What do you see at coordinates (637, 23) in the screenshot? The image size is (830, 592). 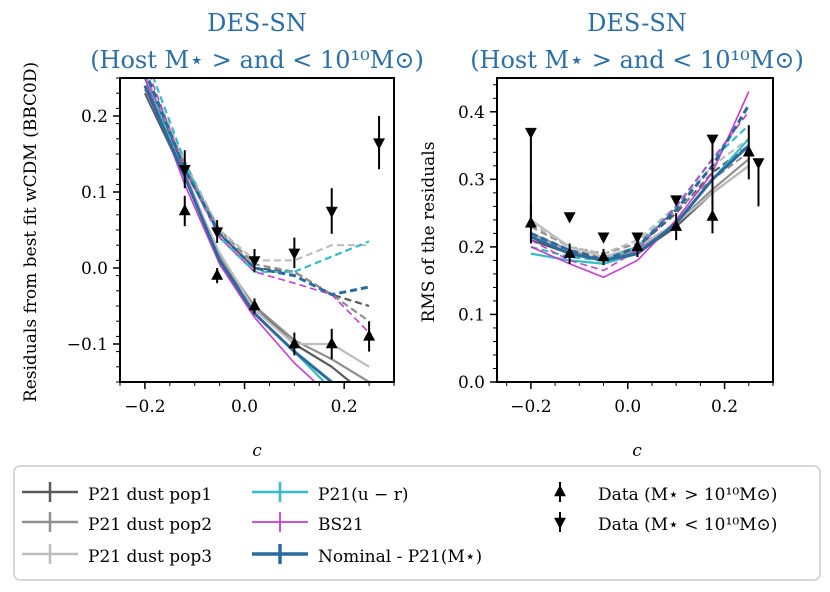 I see `right-title-line1: DES-SN` at bounding box center [637, 23].